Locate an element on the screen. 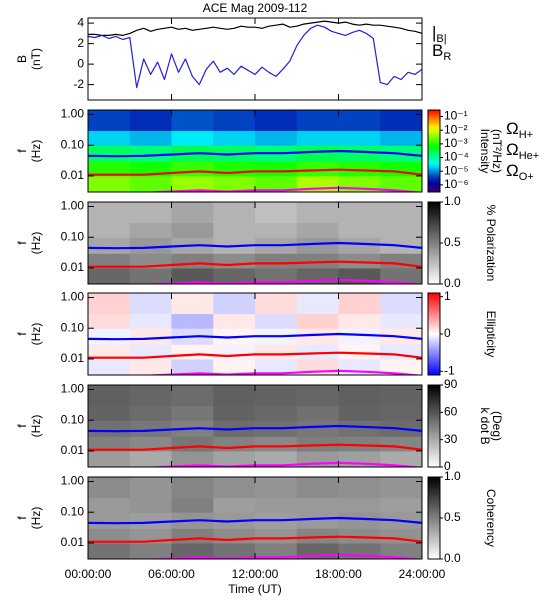 This screenshot has width=550, height=600. colorbar-tick-label: 10⁻¹ is located at coordinates (456, 116).